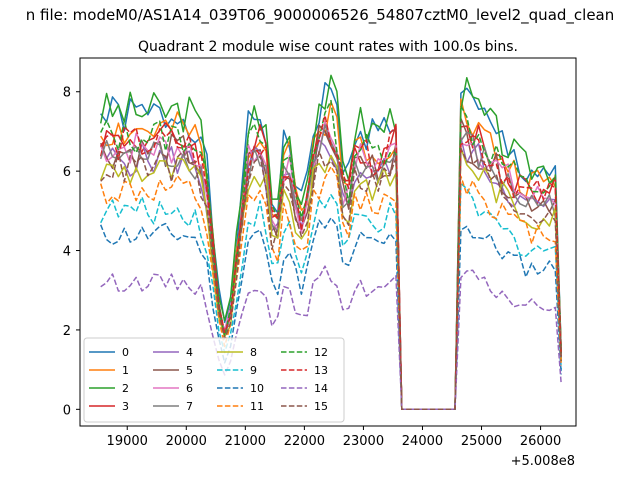 The width and height of the screenshot is (640, 480). I want to click on legend-label-5: 5, so click(189, 370).